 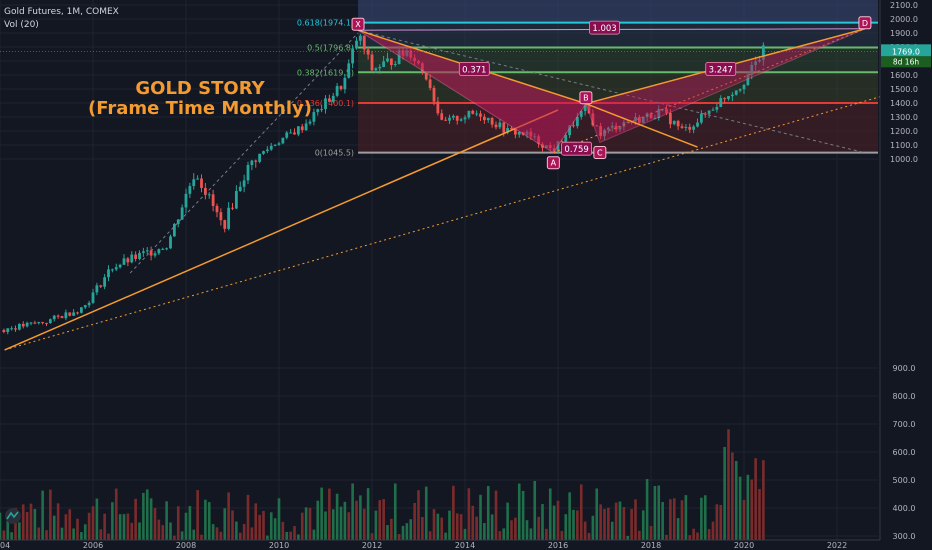 I want to click on fib-zone-top, so click(x=618, y=11).